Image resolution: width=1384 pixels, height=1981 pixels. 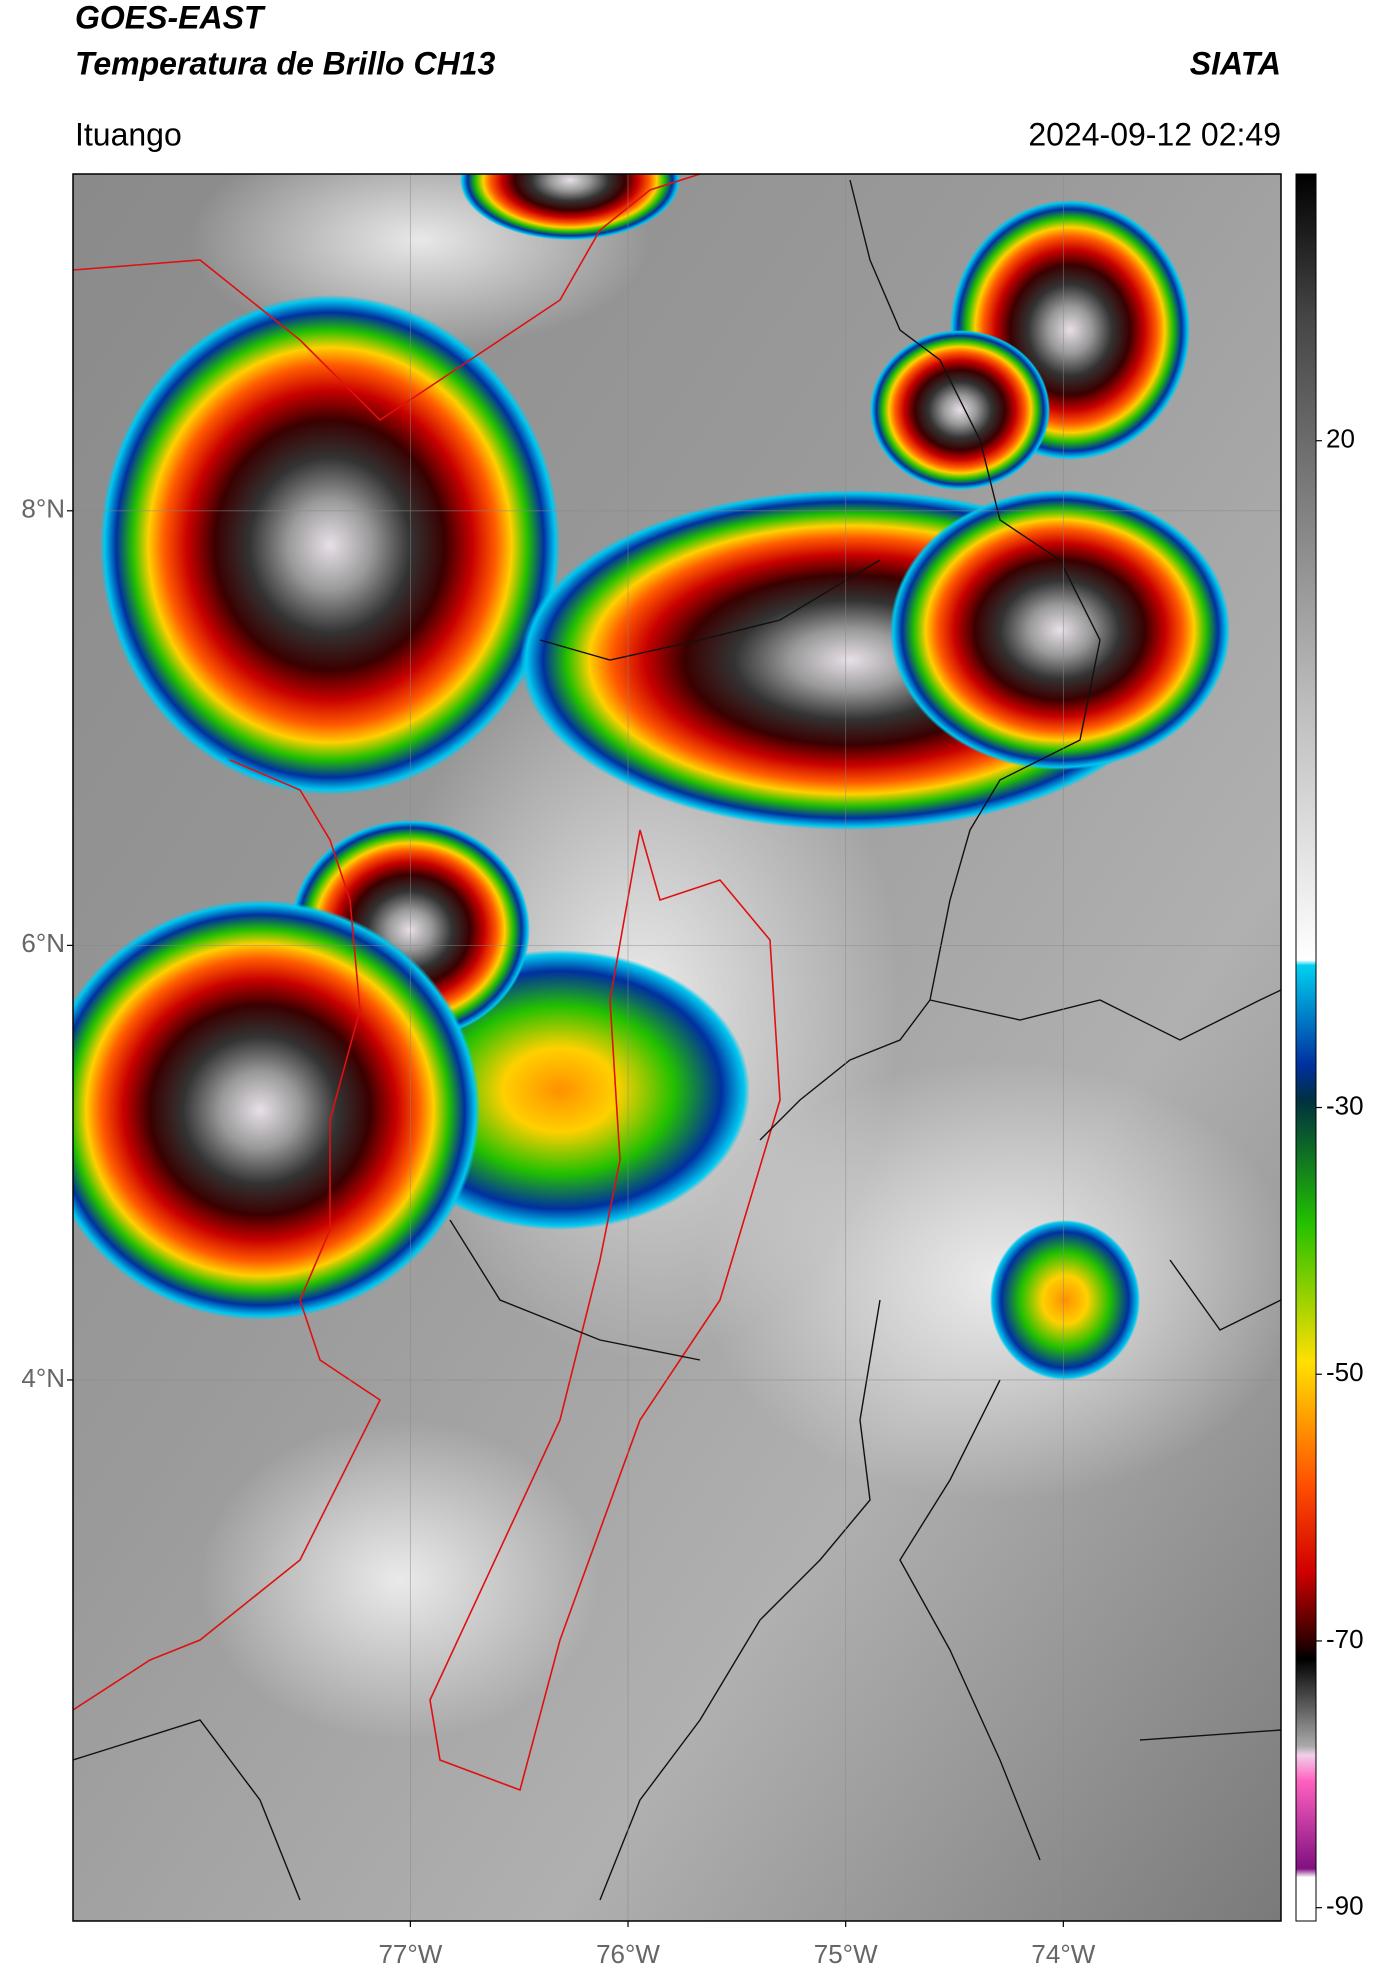 What do you see at coordinates (170, 17) in the screenshot?
I see `title: GOES-EAST` at bounding box center [170, 17].